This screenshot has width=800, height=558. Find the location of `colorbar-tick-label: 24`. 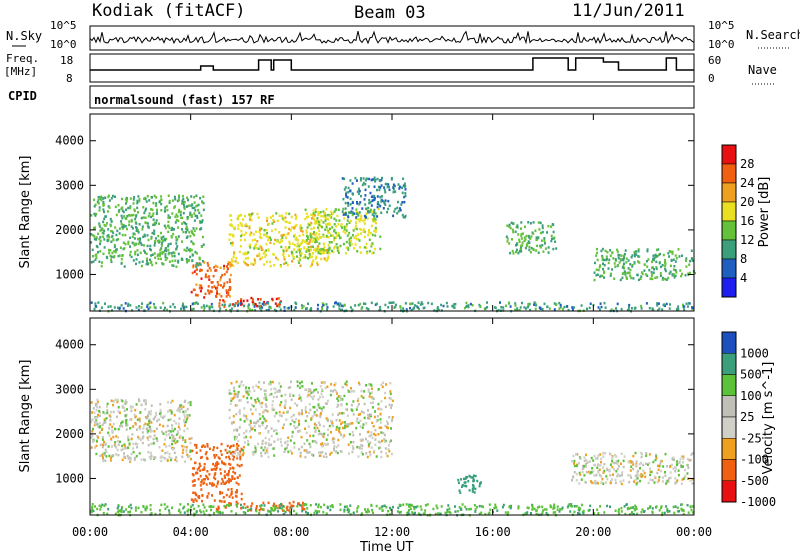

colorbar-tick-label: 24 is located at coordinates (747, 183).